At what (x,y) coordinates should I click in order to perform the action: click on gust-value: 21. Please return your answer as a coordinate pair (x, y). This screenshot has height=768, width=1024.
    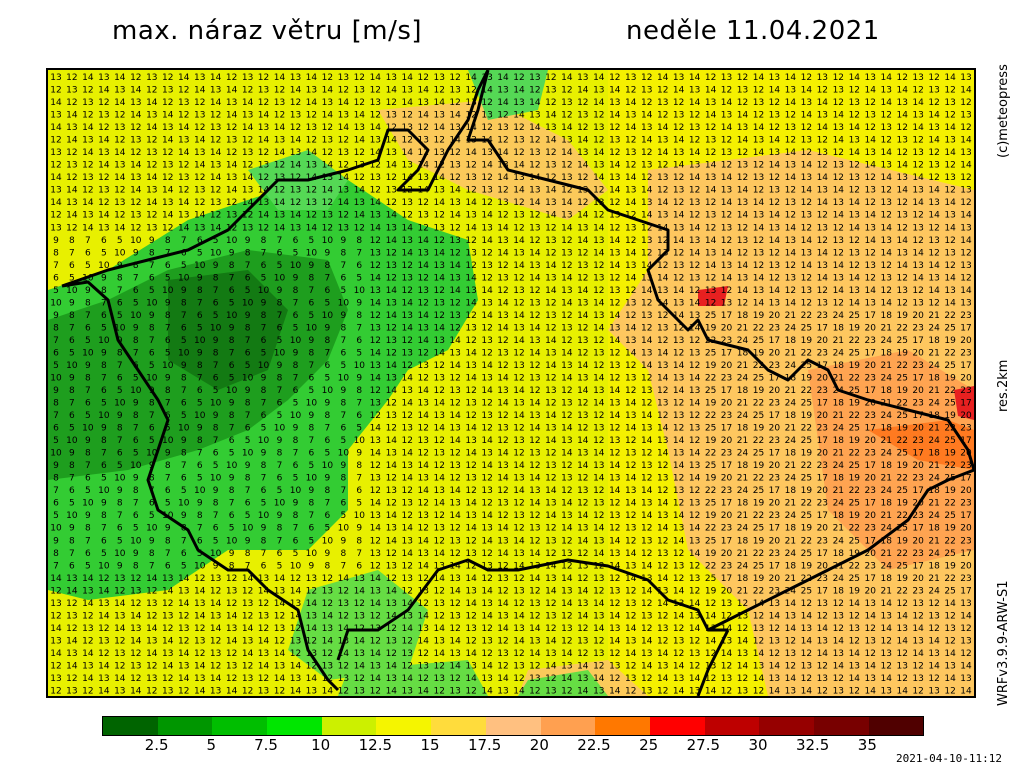
    Looking at the image, I should click on (838, 341).